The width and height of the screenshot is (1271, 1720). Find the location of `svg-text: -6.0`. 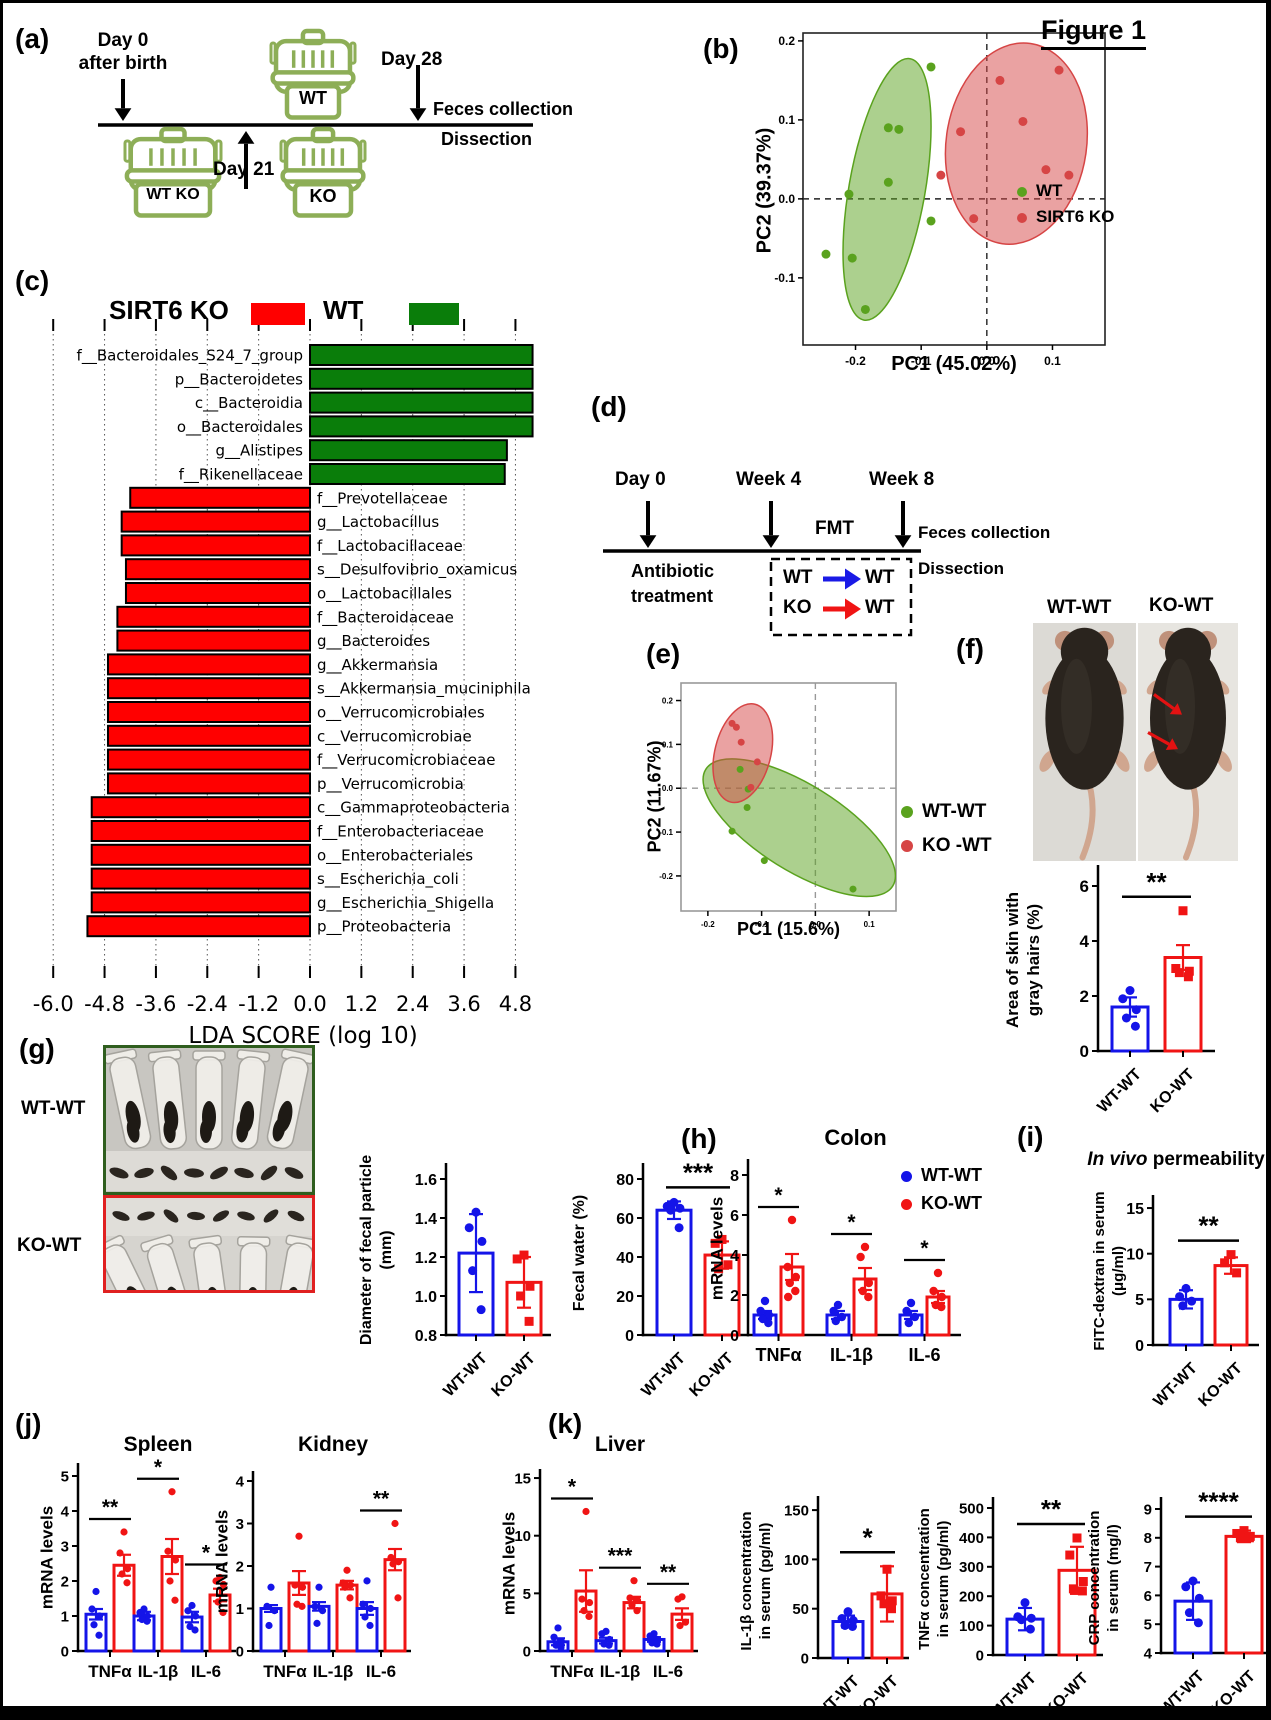

svg-text: -6.0 is located at coordinates (53, 1004).